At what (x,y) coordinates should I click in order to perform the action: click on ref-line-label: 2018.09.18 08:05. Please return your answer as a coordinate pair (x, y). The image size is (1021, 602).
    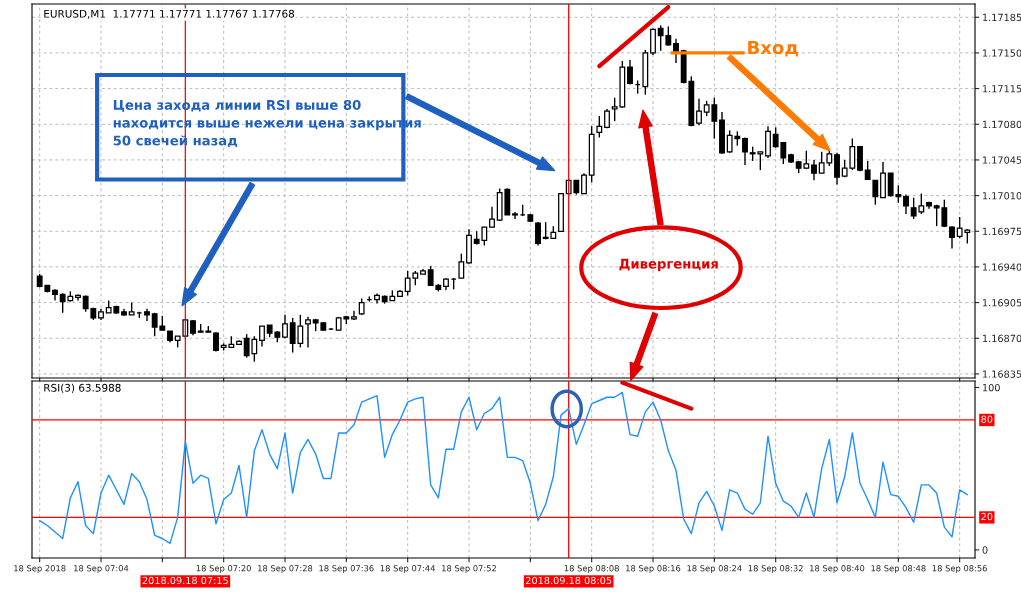
    Looking at the image, I should click on (568, 580).